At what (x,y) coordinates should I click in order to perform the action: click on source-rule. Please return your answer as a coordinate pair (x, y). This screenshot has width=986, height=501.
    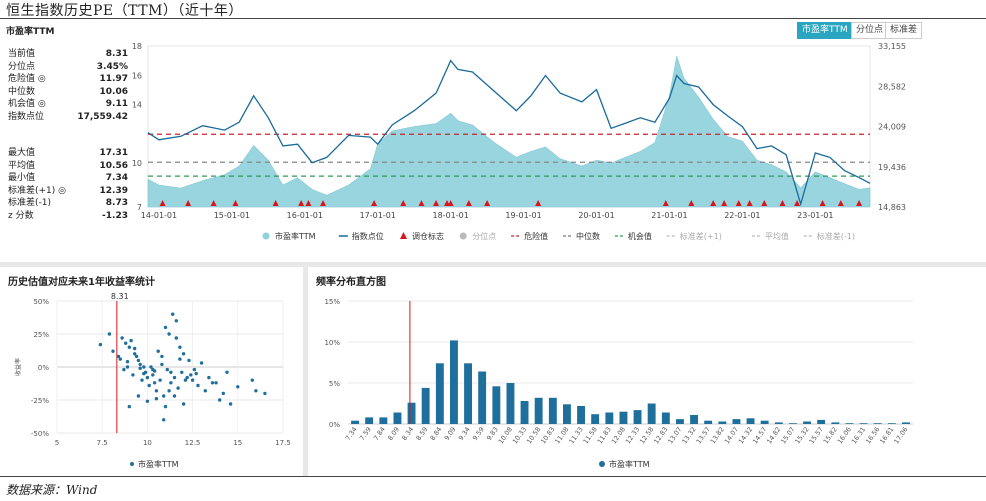
    Looking at the image, I should click on (493, 476).